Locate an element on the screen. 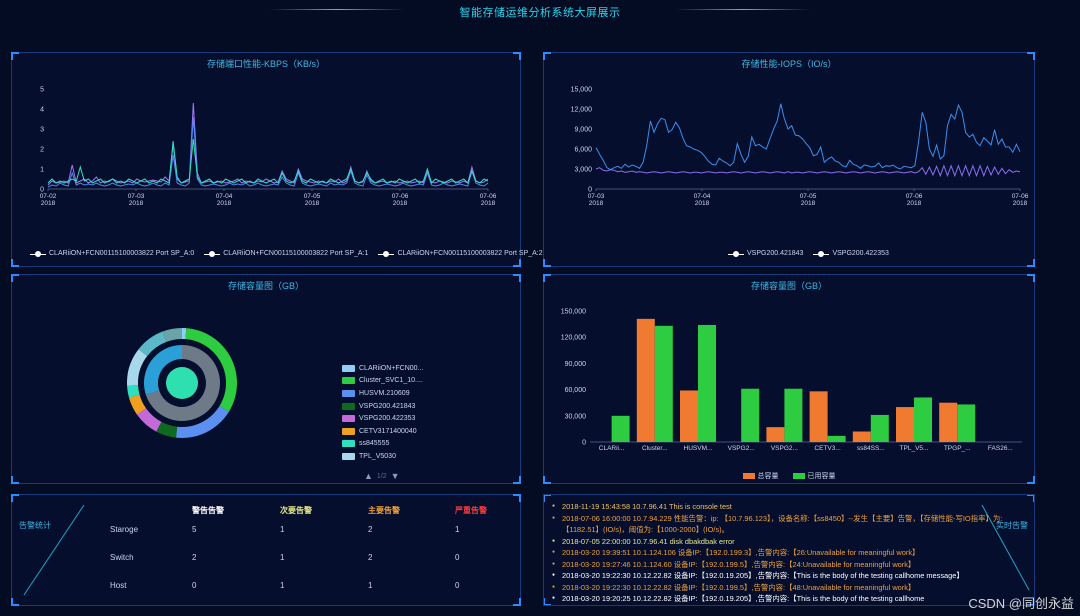 This screenshot has width=1080, height=616. iops-xtick-label: 07-06 is located at coordinates (1020, 196).